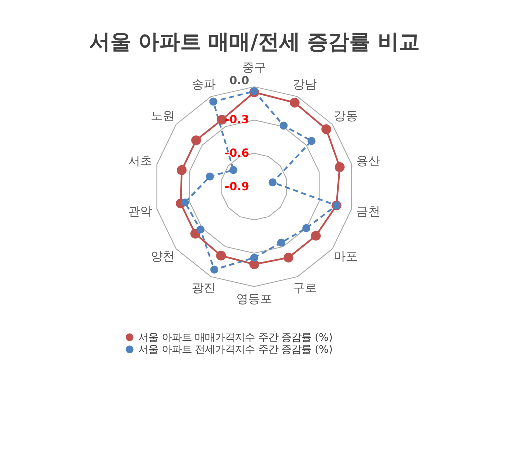 Image resolution: width=509 pixels, height=459 pixels. I want to click on spoke-label: 강동, so click(346, 115).